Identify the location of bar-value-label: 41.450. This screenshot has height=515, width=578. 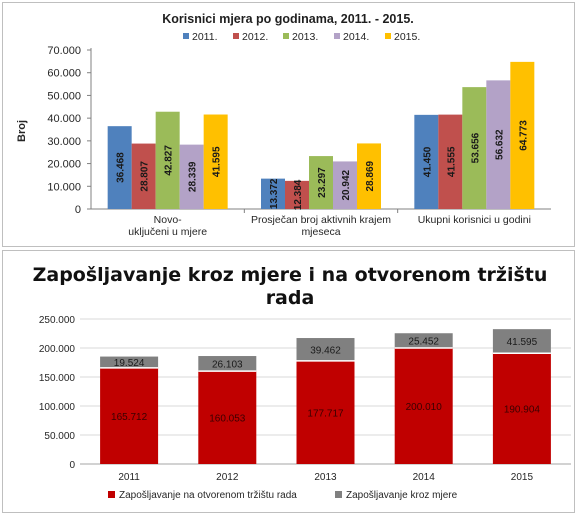
(427, 161).